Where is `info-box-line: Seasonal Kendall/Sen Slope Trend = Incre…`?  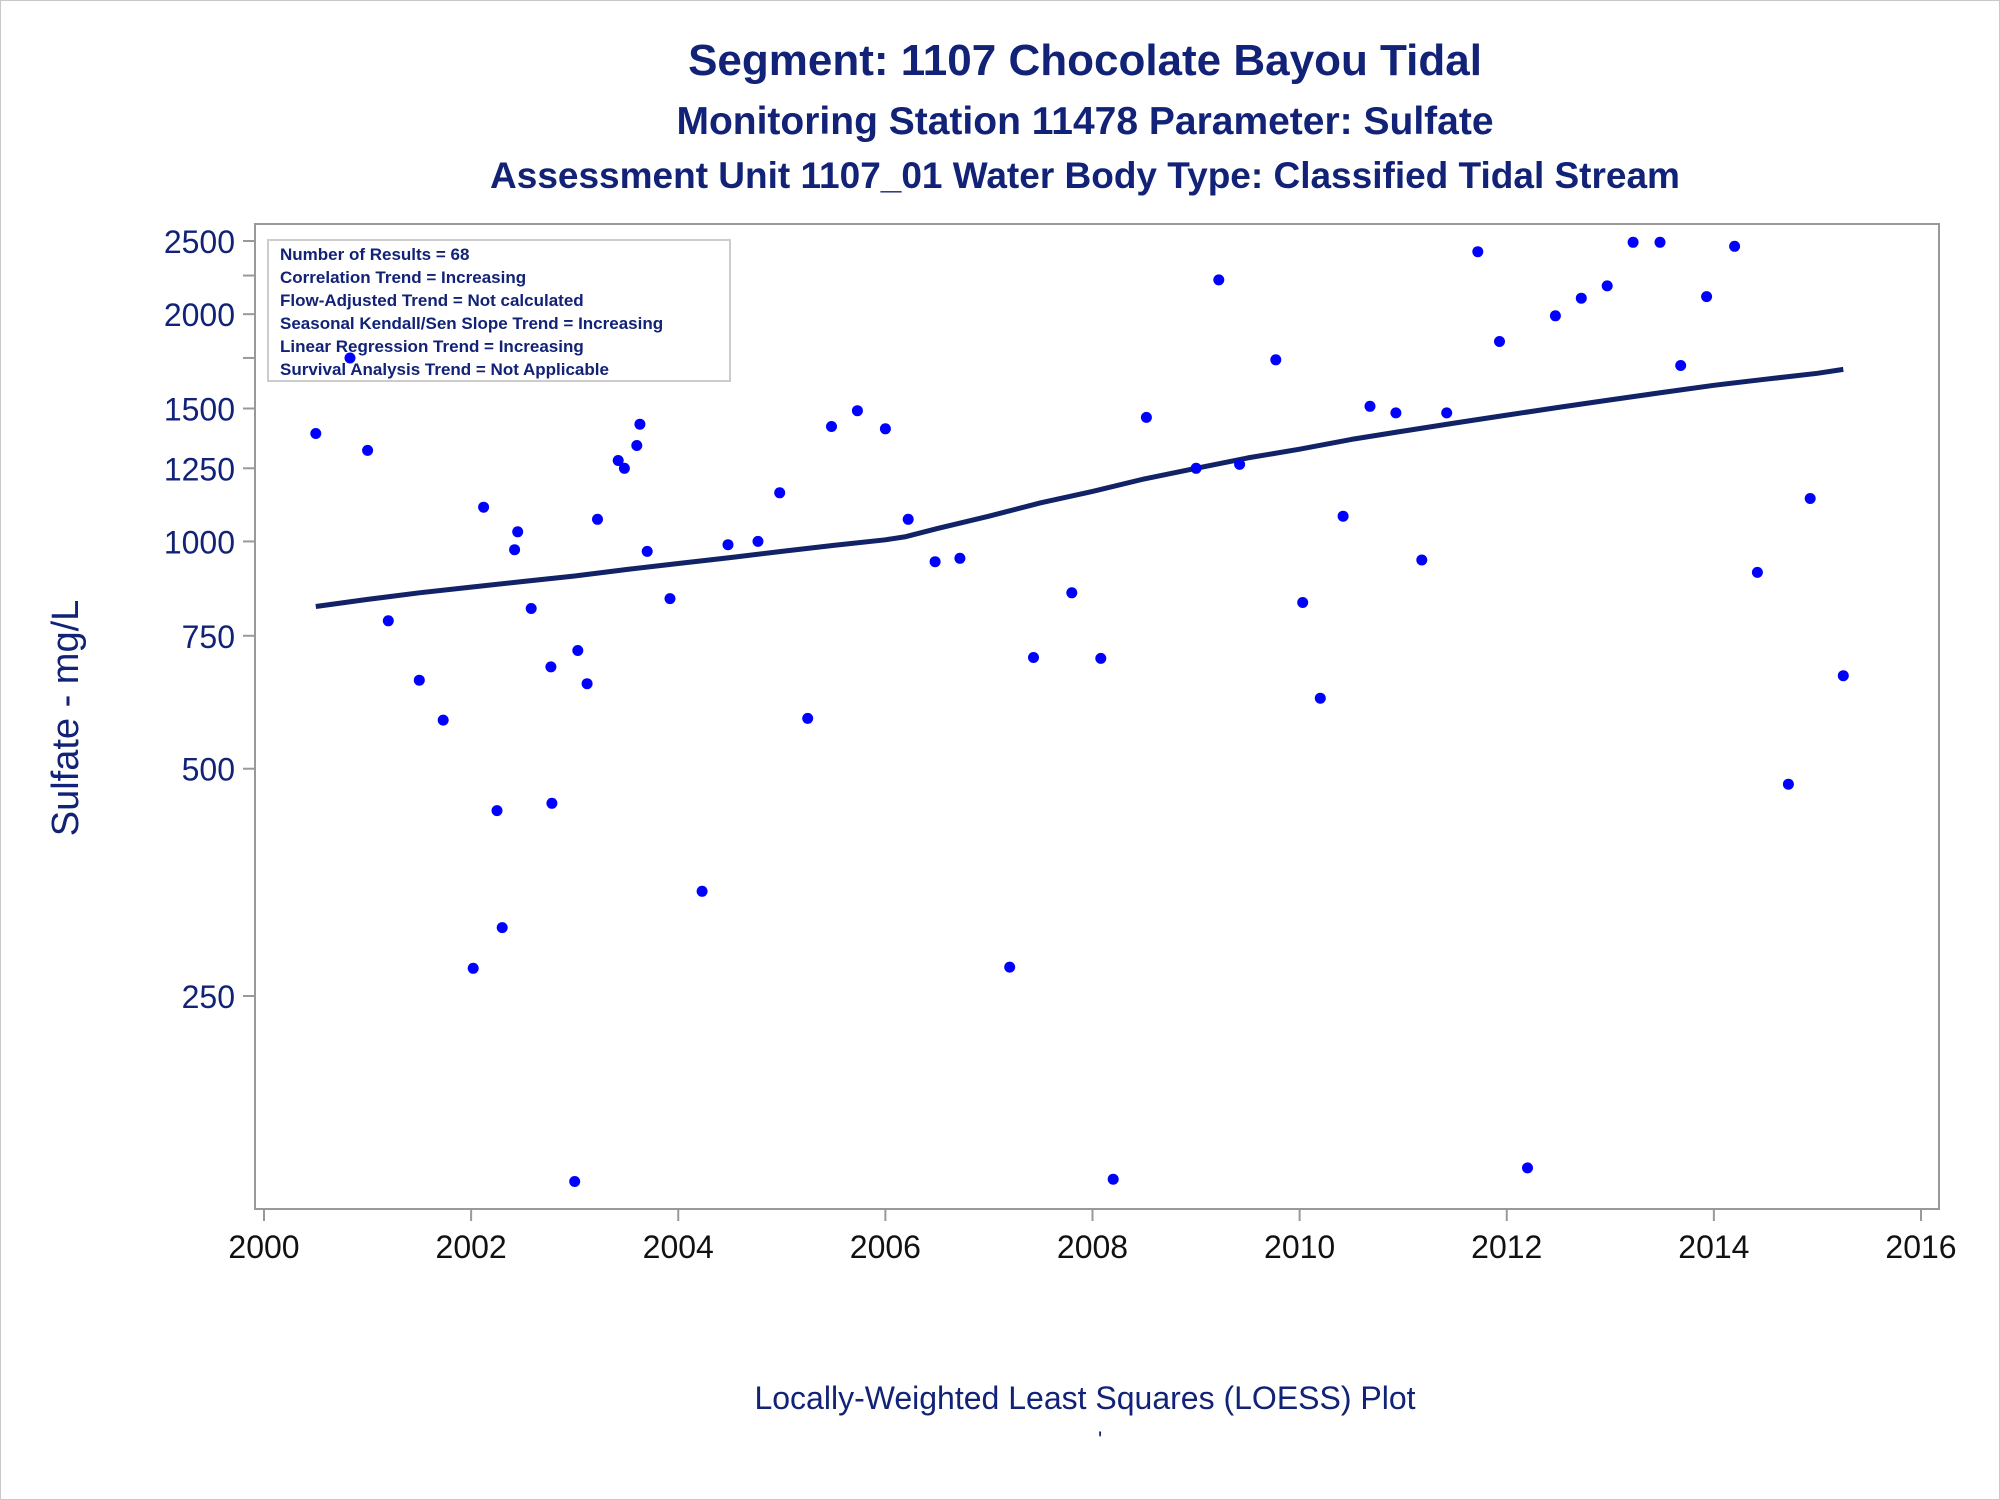
info-box-line: Seasonal Kendall/Sen Slope Trend = Incre… is located at coordinates (471, 323).